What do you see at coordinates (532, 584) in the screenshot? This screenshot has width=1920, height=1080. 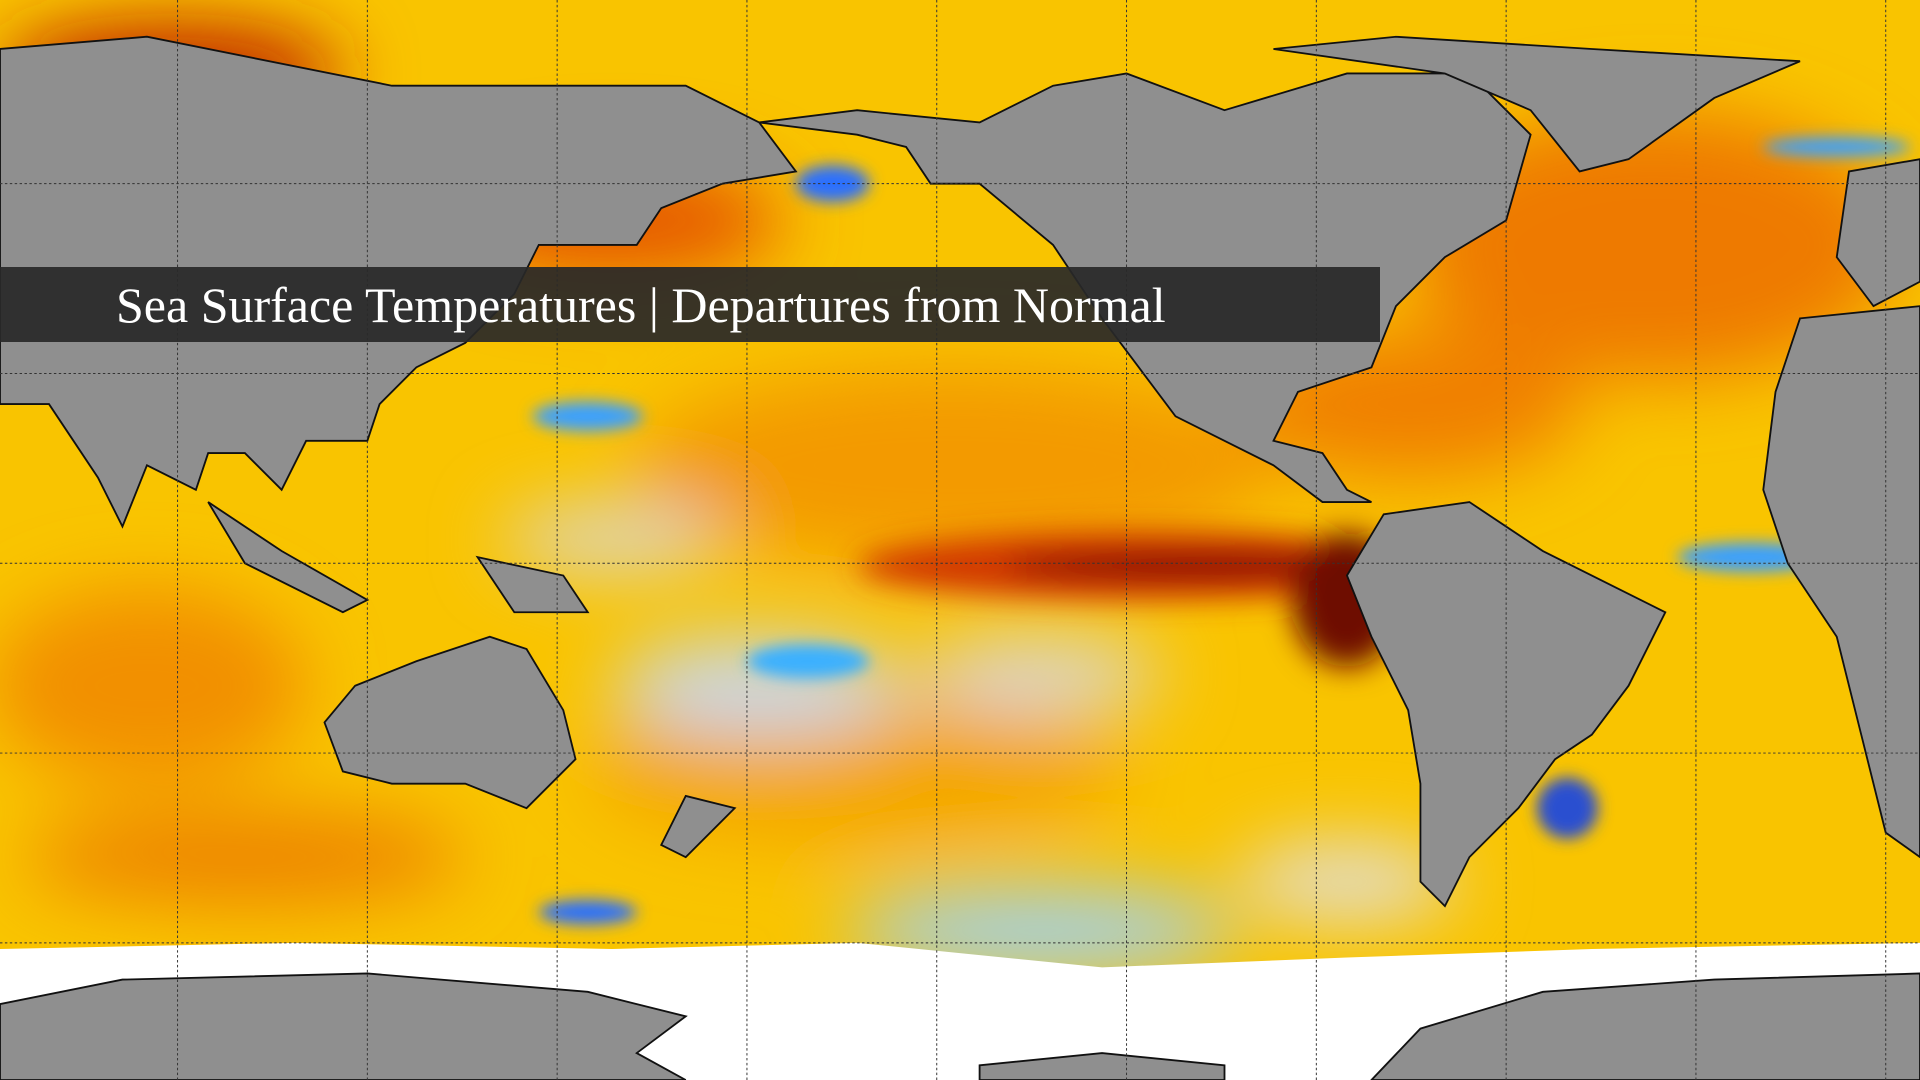 I see `new-guinea` at bounding box center [532, 584].